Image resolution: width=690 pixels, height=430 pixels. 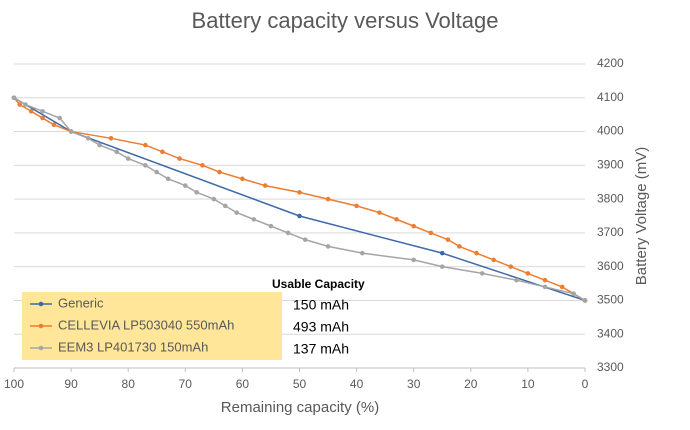 I want to click on legend-box, so click(x=152, y=326).